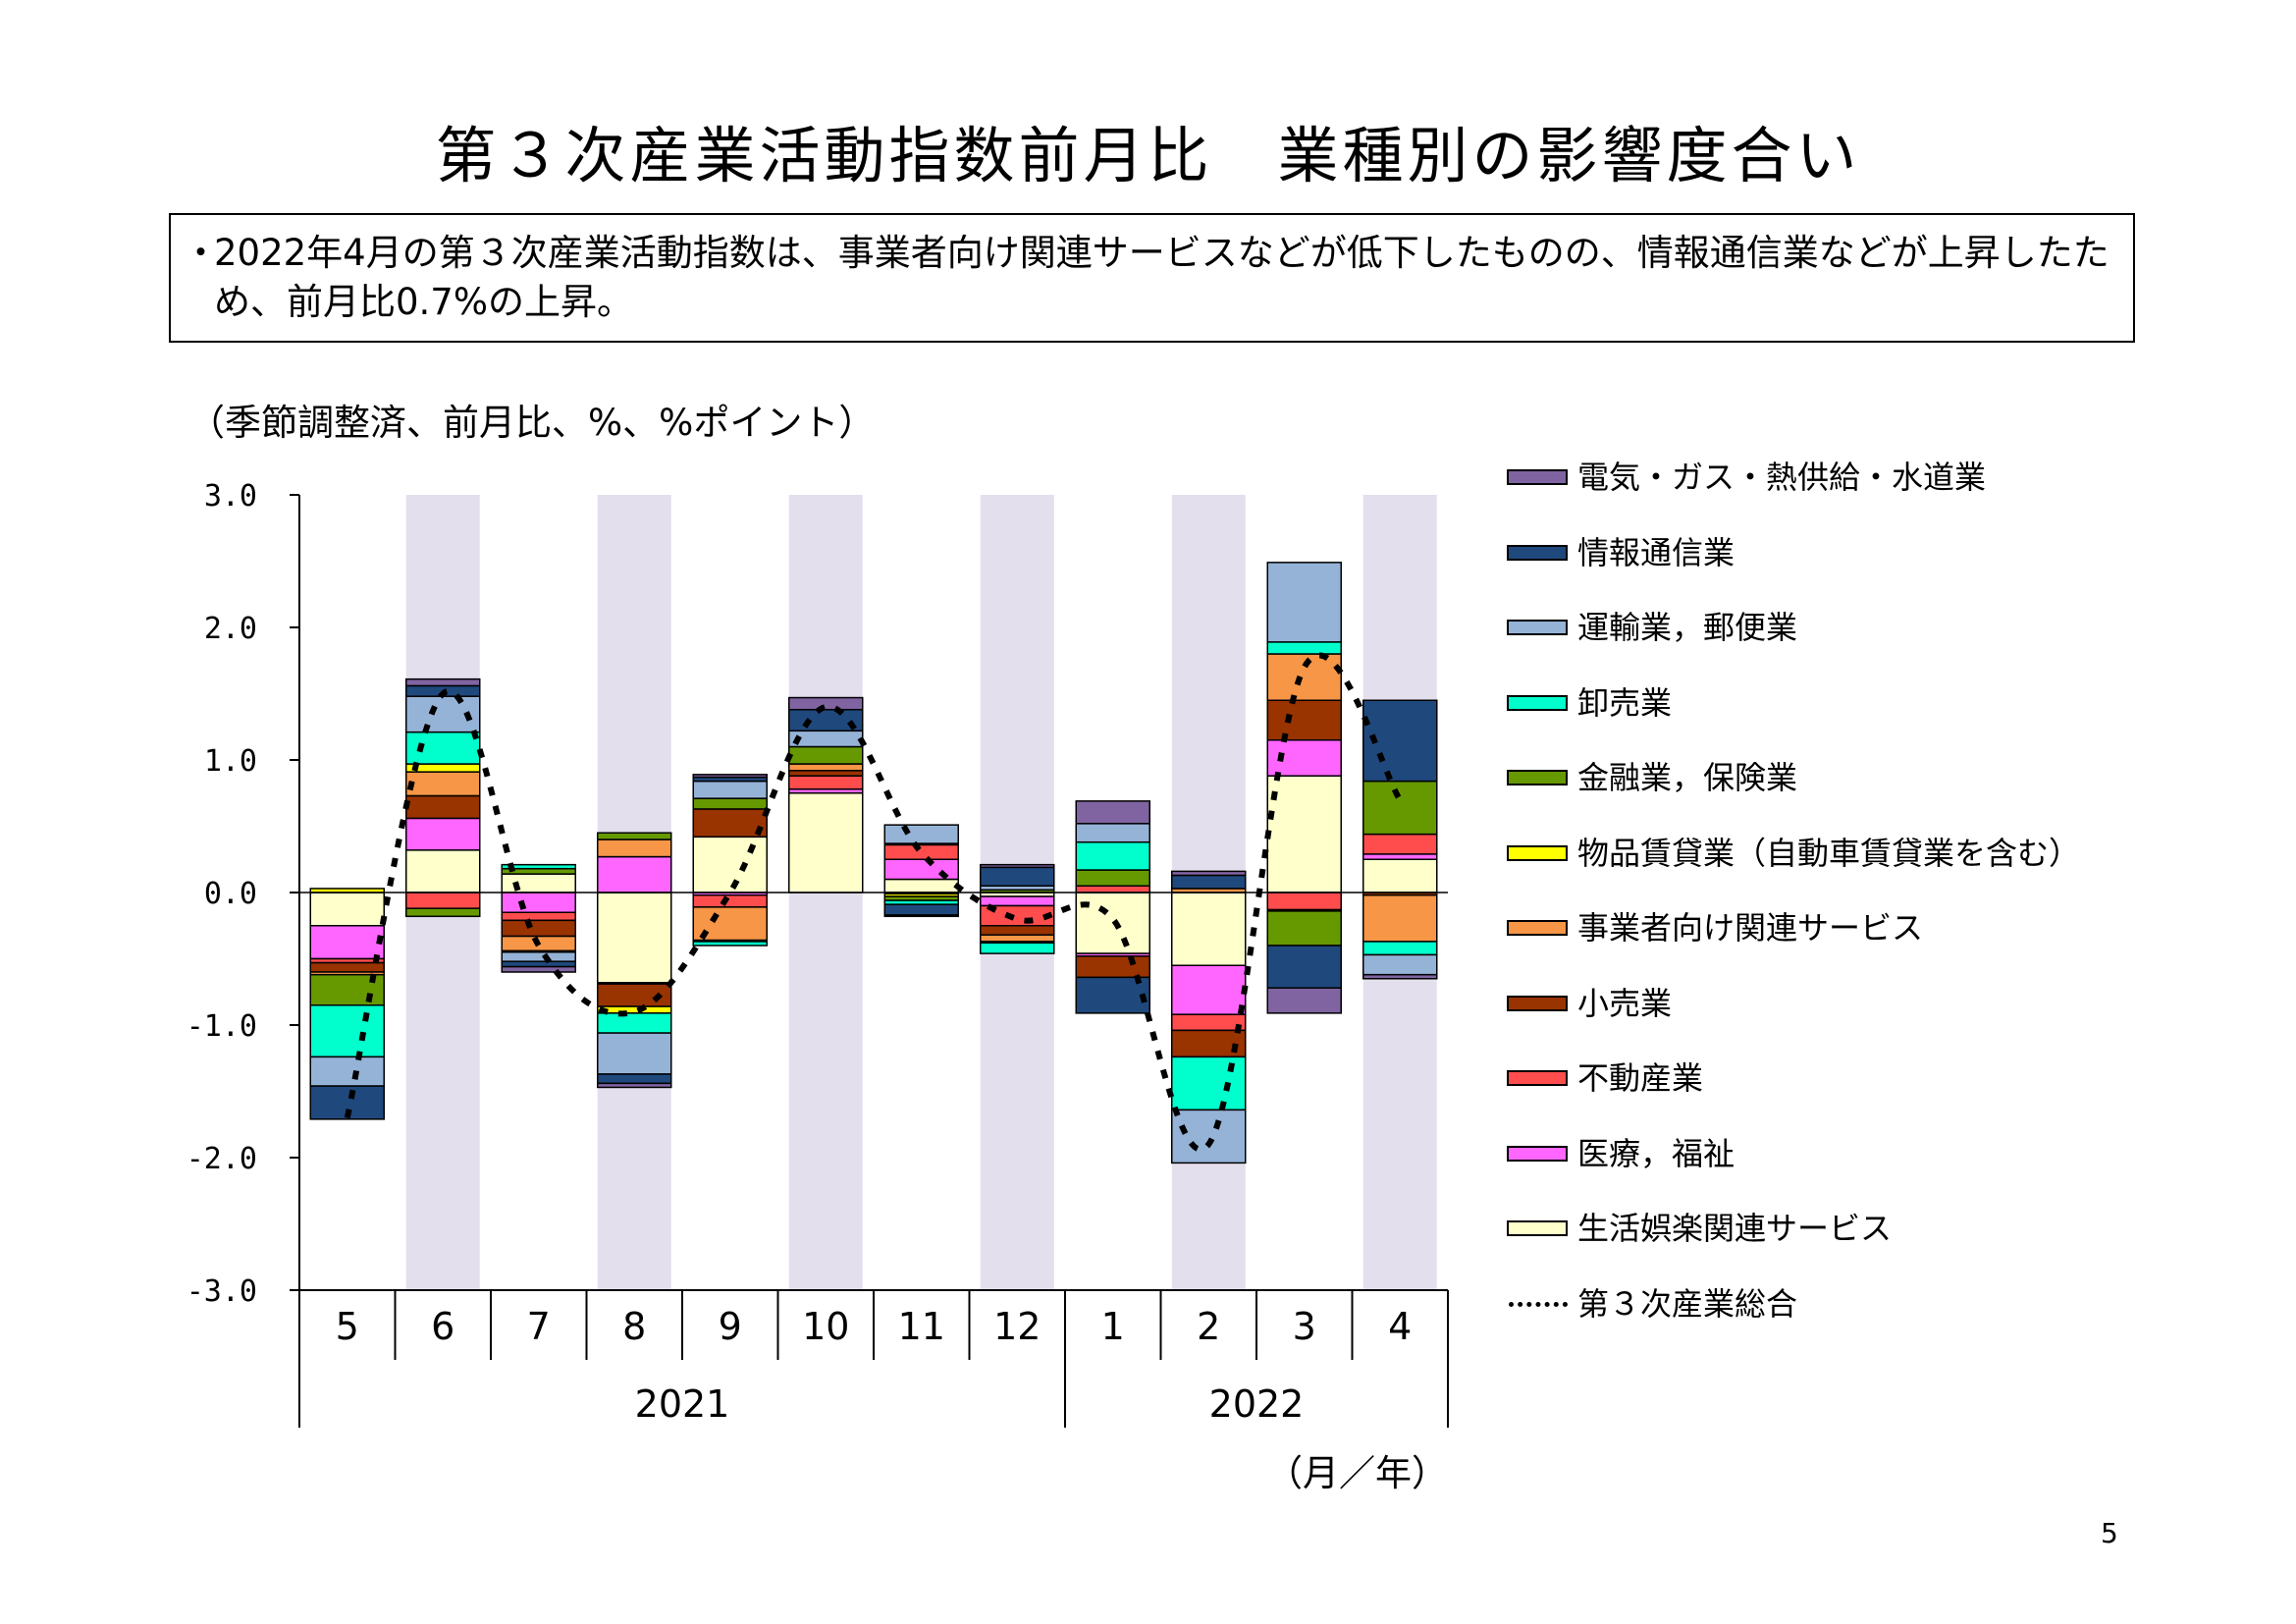  What do you see at coordinates (230, 761) in the screenshot?
I see `y-tick-label: 1.0` at bounding box center [230, 761].